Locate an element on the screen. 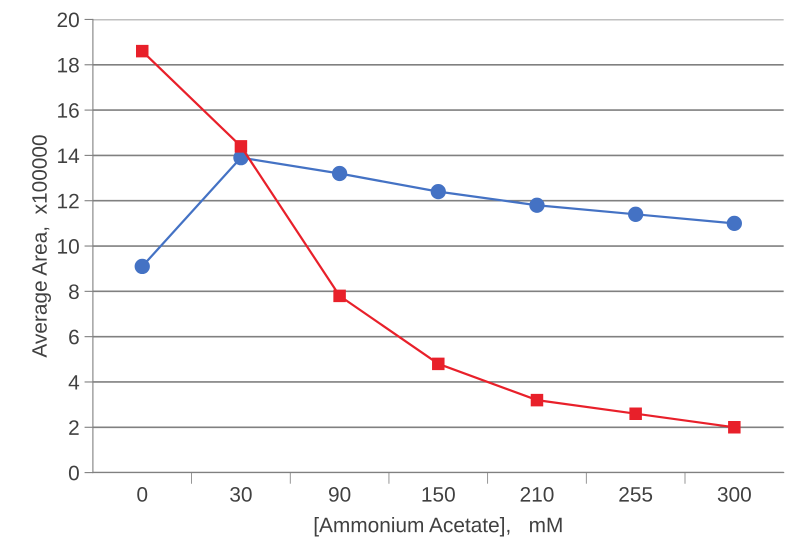  y-tick-label: 14 is located at coordinates (69, 155).